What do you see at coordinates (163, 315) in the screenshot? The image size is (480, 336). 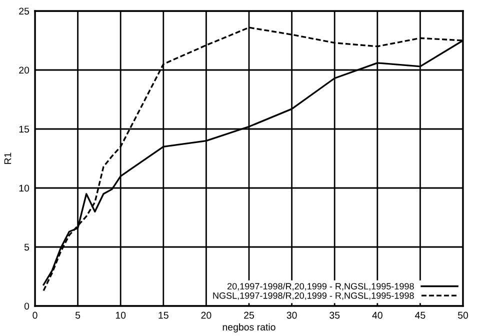 I see `x-tick-label: 15` at bounding box center [163, 315].